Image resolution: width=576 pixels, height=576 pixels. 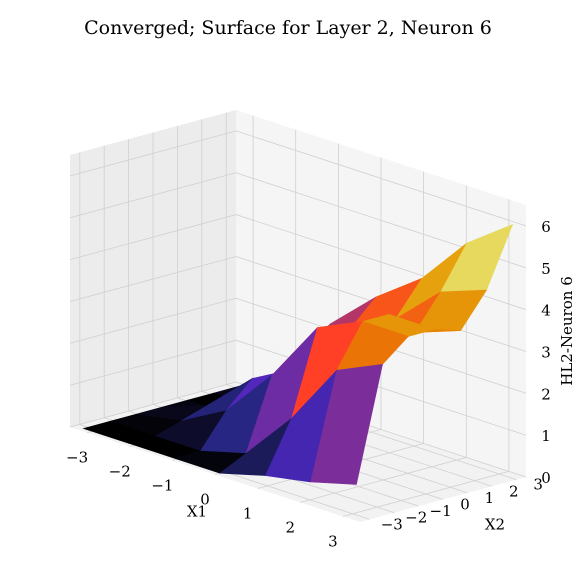 What do you see at coordinates (546, 478) in the screenshot?
I see `z-tick-label: 0` at bounding box center [546, 478].